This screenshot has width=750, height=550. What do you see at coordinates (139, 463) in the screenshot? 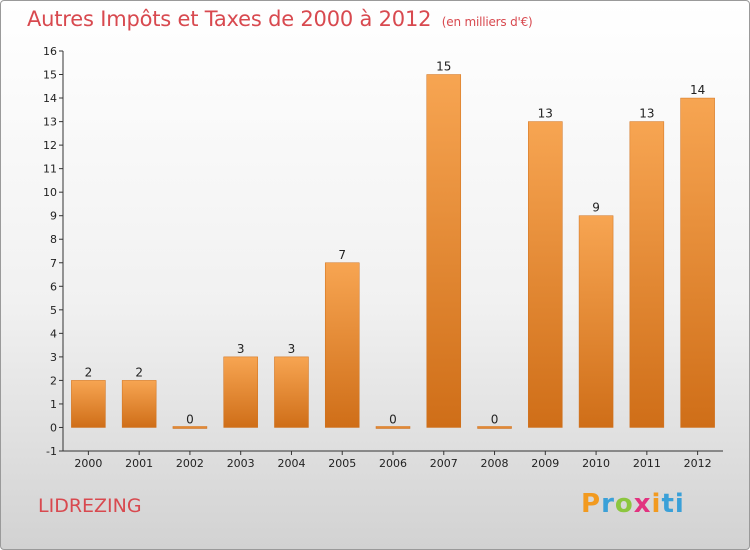
I see `x-tick-label-2001: 2001` at bounding box center [139, 463].